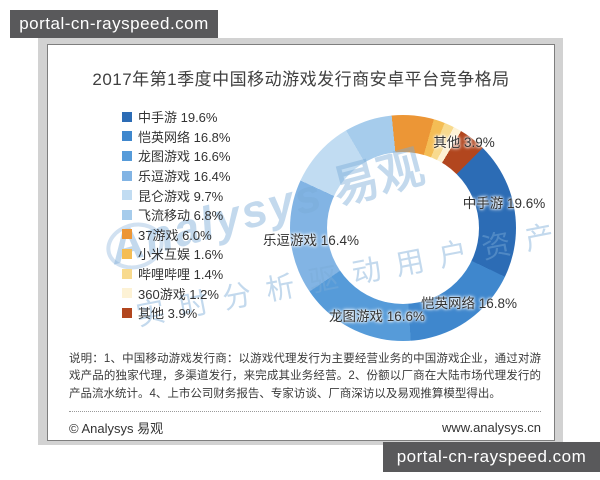 This screenshot has height=480, width=600. I want to click on legend-item: 乐逗游戏 16.4%, so click(176, 176).